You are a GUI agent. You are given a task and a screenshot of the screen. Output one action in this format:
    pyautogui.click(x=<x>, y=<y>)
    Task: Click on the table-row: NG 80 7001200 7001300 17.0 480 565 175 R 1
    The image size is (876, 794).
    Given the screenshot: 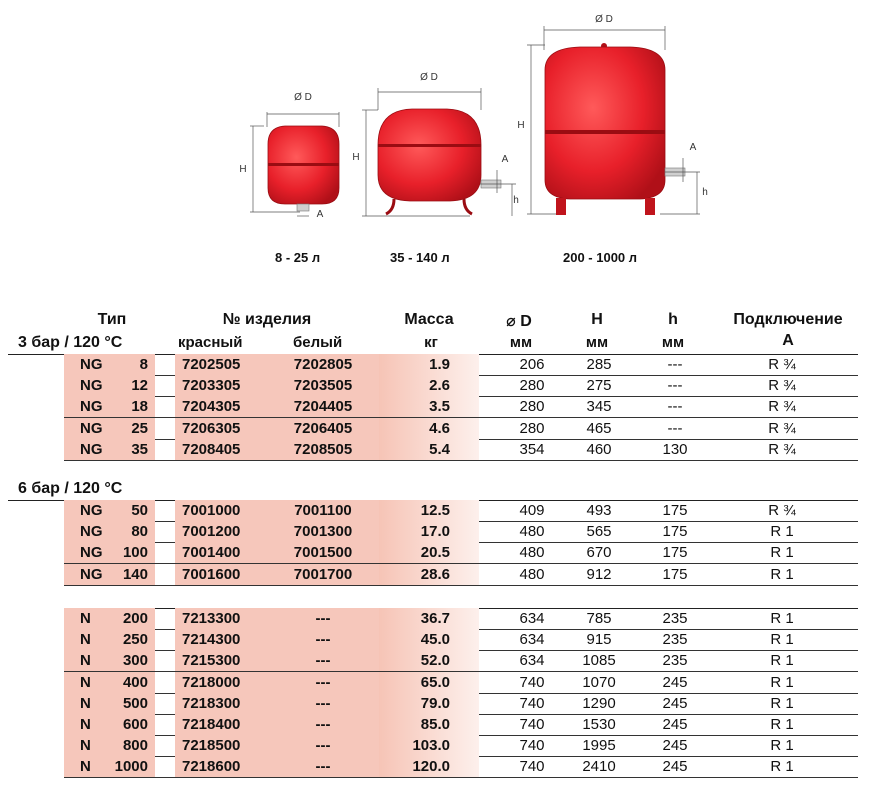 What is the action you would take?
    pyautogui.click(x=461, y=532)
    